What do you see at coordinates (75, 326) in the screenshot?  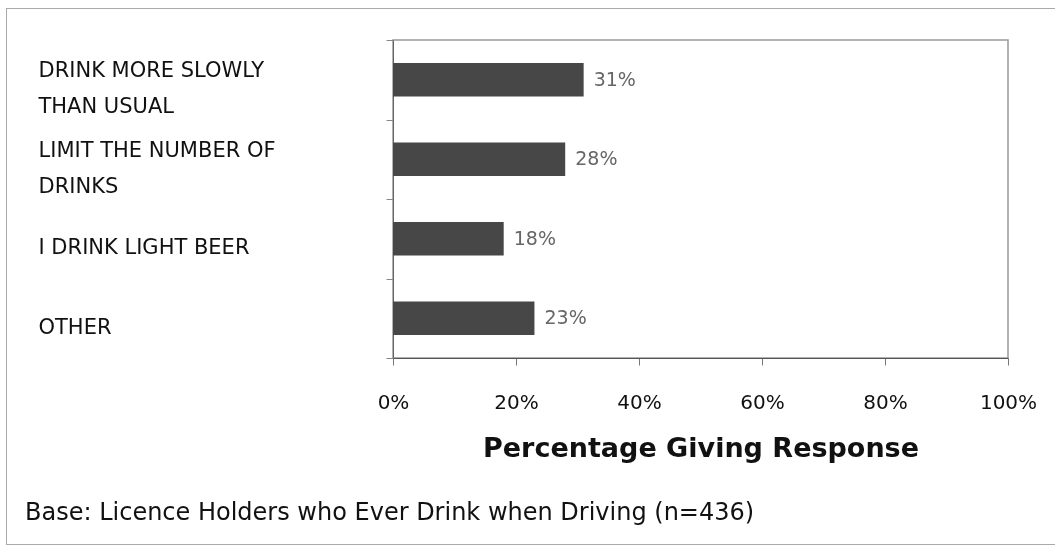 I see `y-tick-label: OTHER` at bounding box center [75, 326].